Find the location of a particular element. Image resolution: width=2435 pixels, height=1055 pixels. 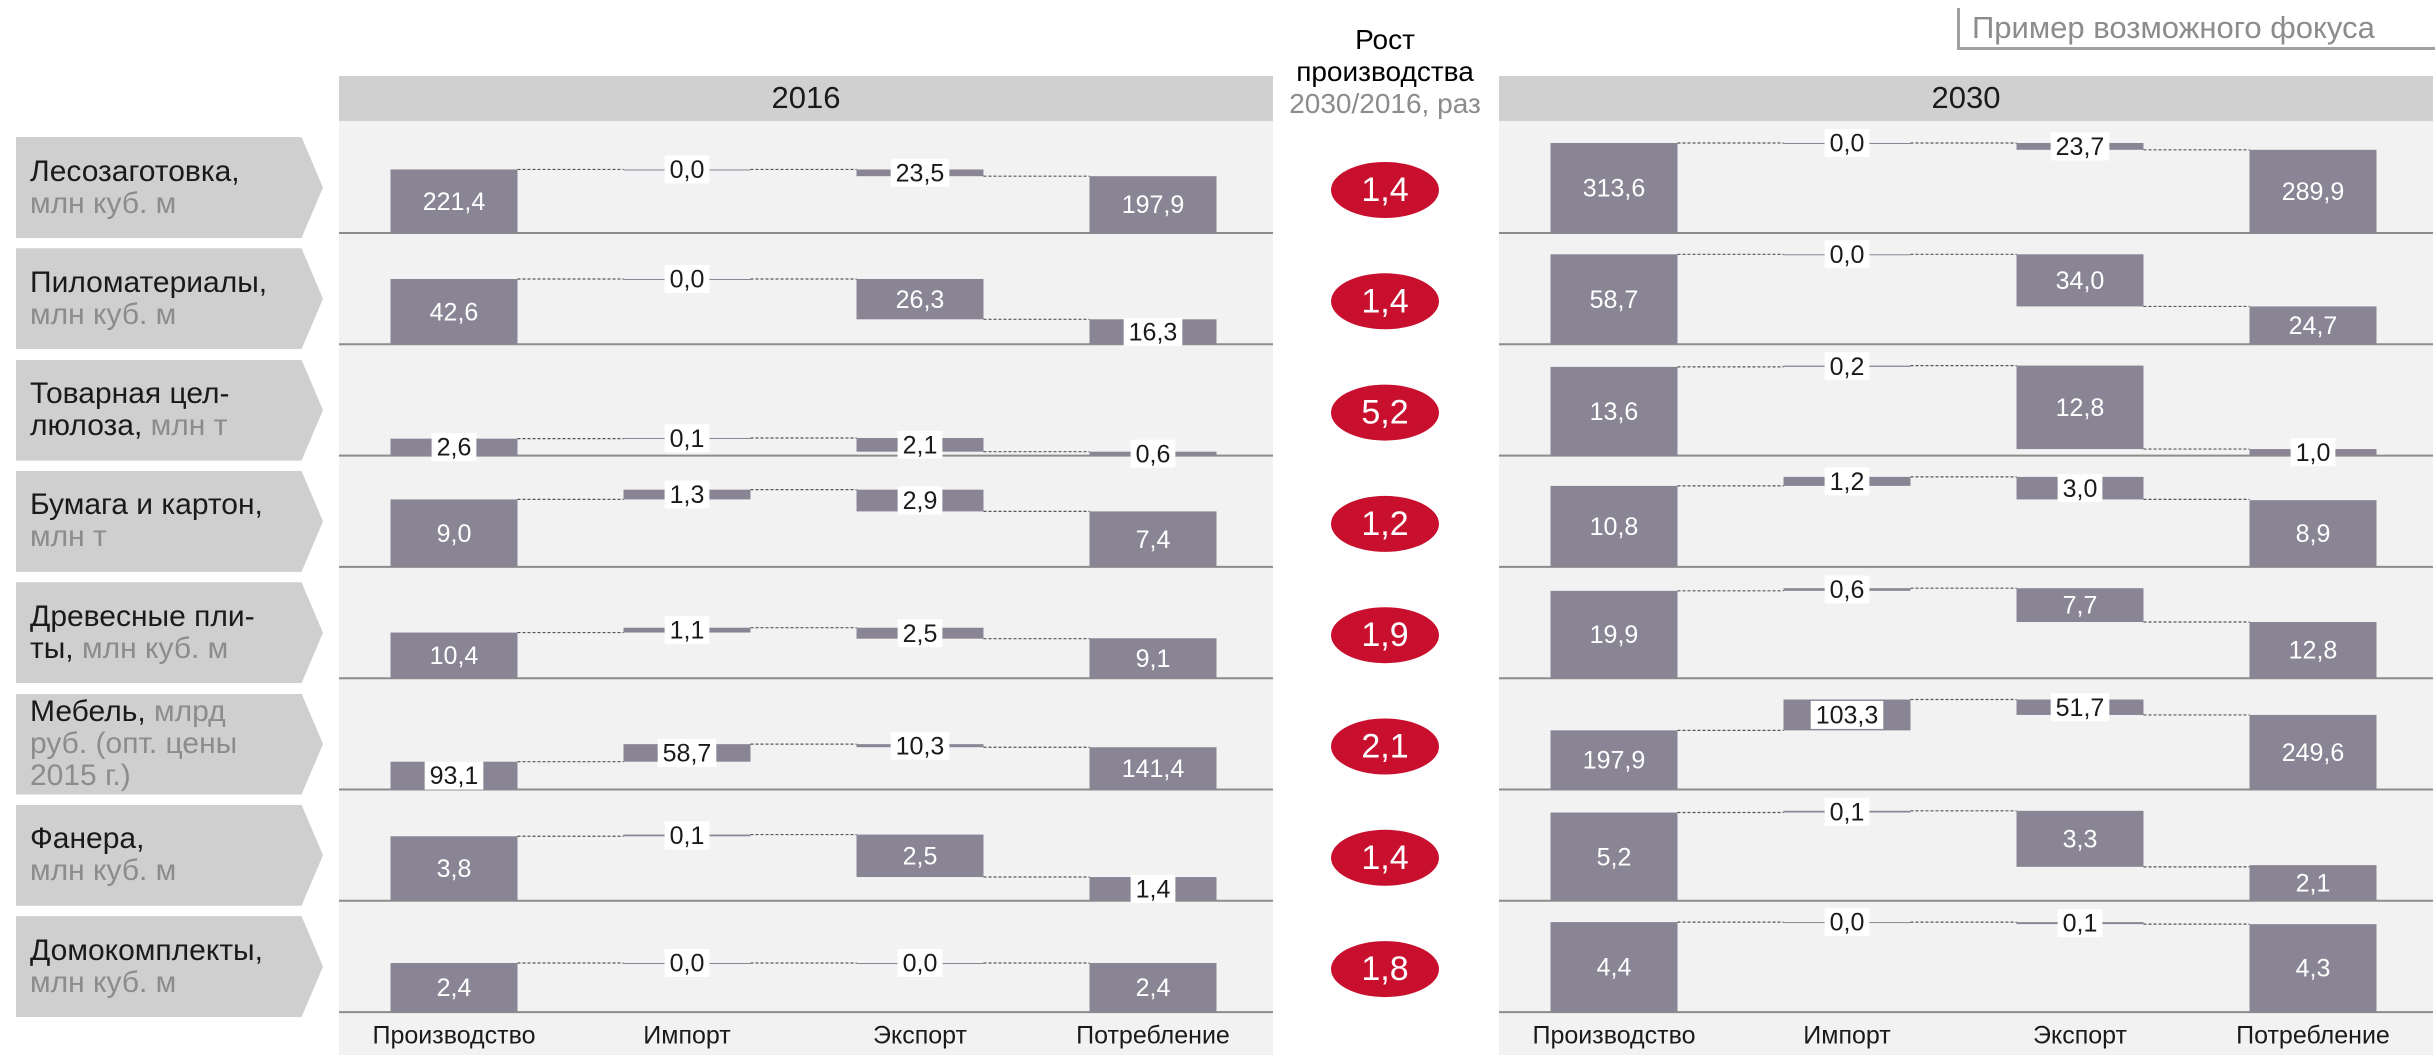

growth-label: 1,8 is located at coordinates (1384, 969).